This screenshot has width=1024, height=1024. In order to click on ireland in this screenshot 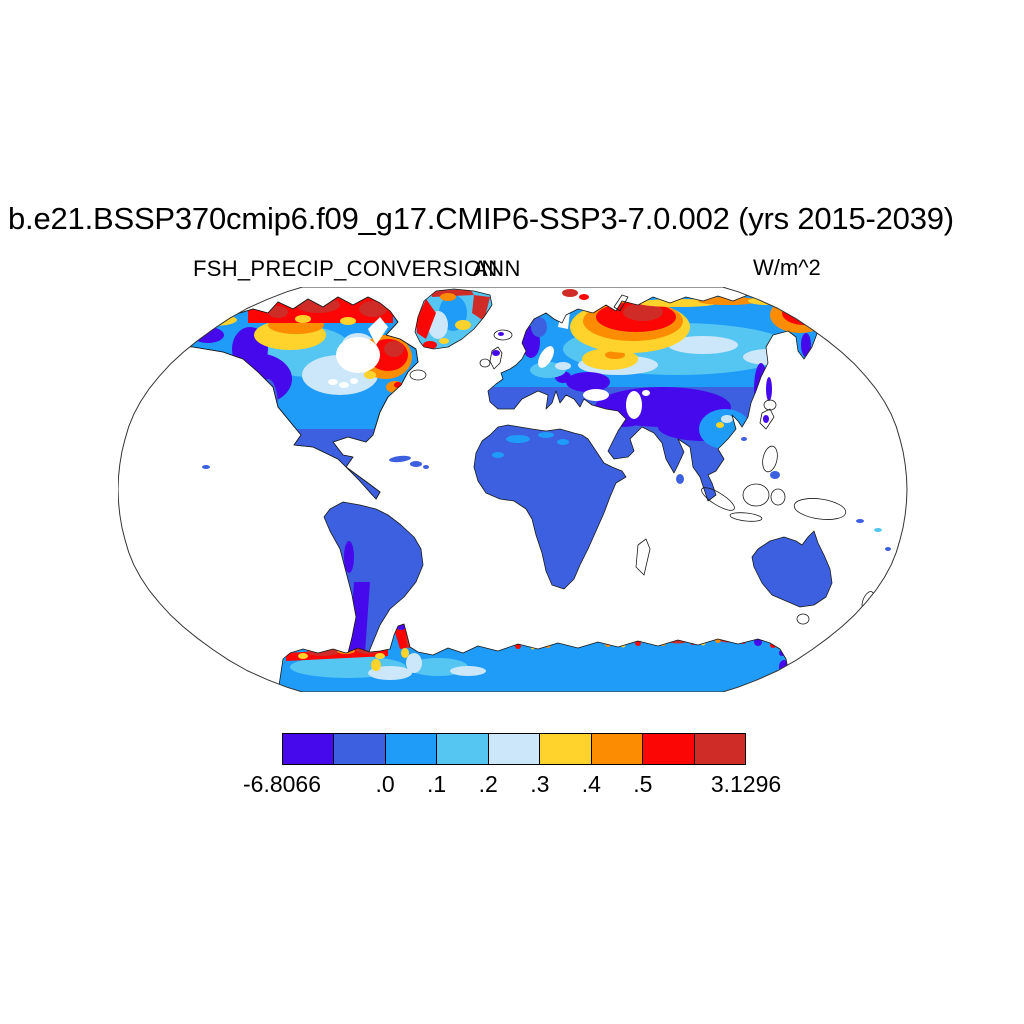, I will do `click(485, 363)`.